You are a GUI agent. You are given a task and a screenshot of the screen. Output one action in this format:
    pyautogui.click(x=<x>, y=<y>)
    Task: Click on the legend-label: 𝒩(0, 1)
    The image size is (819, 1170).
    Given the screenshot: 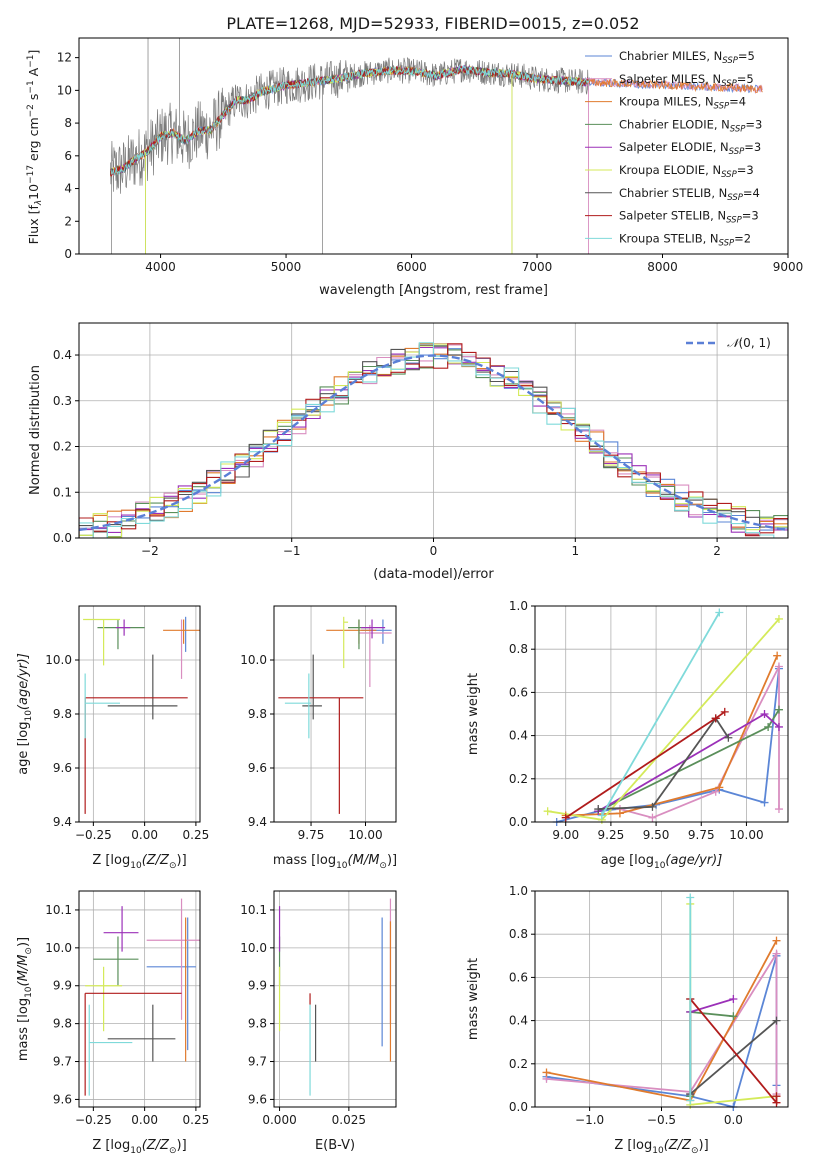 What is the action you would take?
    pyautogui.click(x=749, y=343)
    